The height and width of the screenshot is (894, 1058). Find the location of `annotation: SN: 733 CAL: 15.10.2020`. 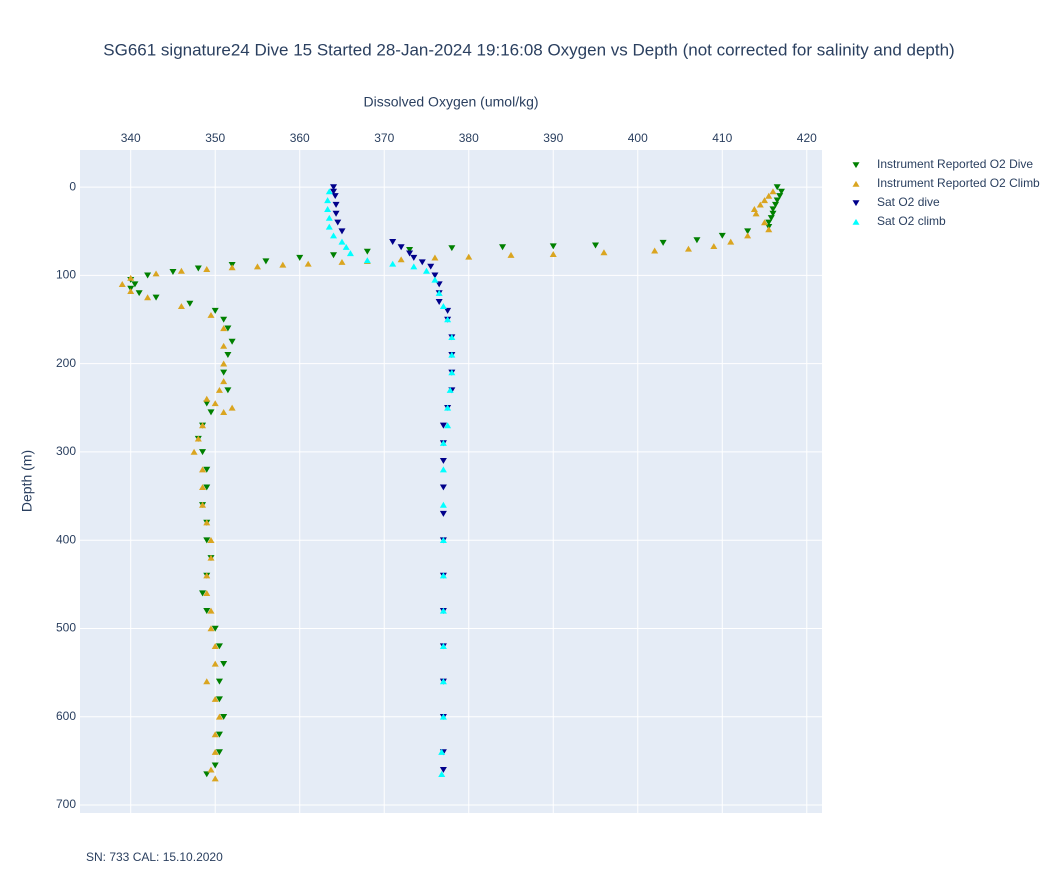

annotation: SN: 733 CAL: 15.10.2020 is located at coordinates (154, 857).